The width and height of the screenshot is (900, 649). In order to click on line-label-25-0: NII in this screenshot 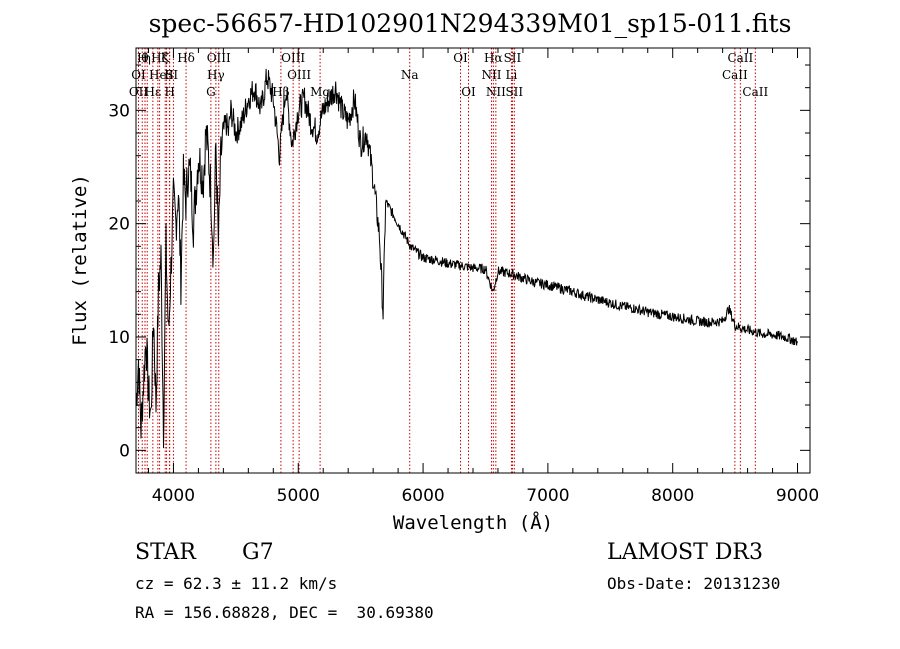, I will do `click(496, 92)`.